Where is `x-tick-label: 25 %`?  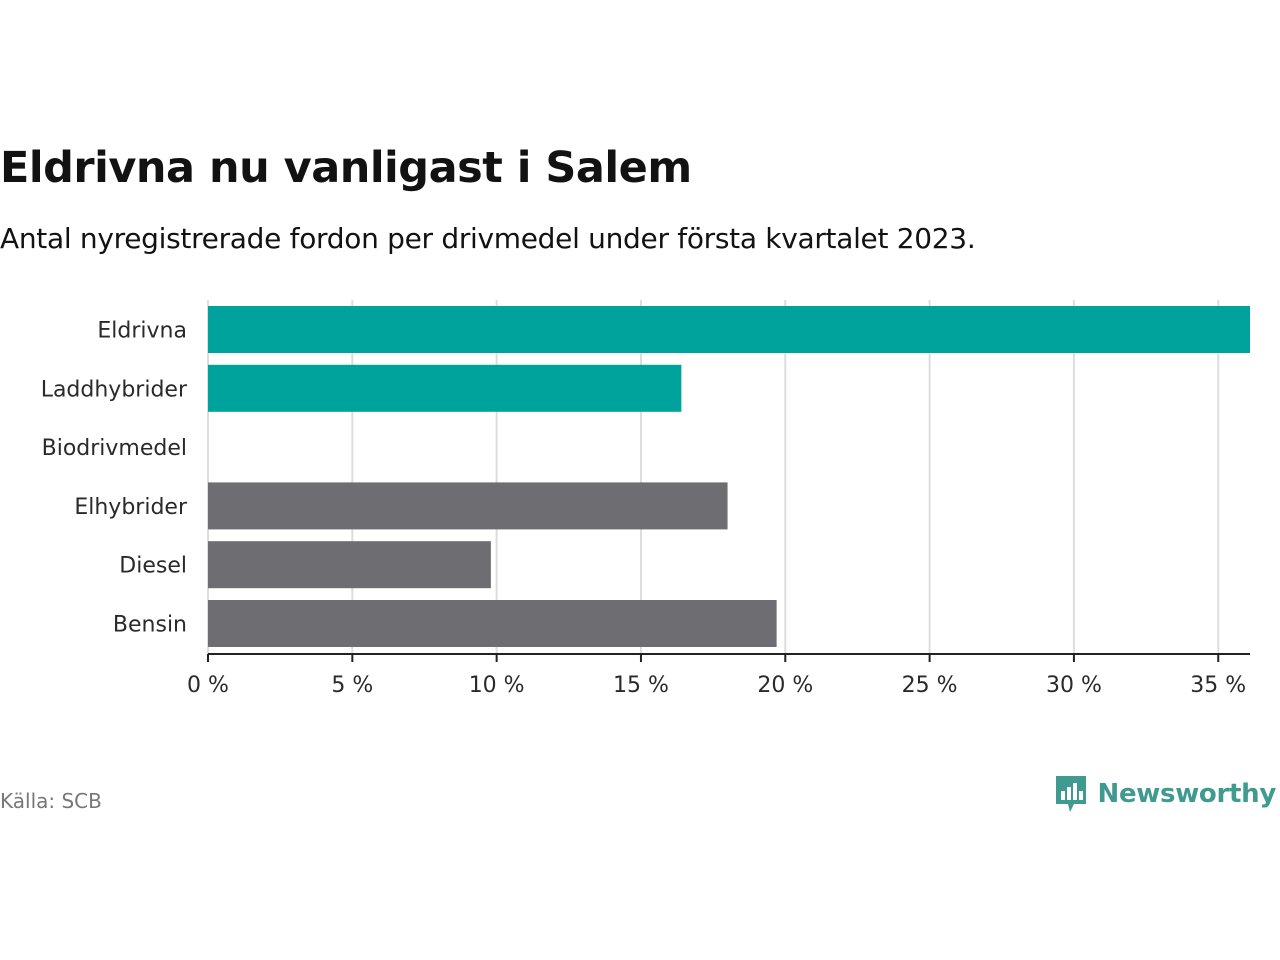
x-tick-label: 25 % is located at coordinates (930, 685).